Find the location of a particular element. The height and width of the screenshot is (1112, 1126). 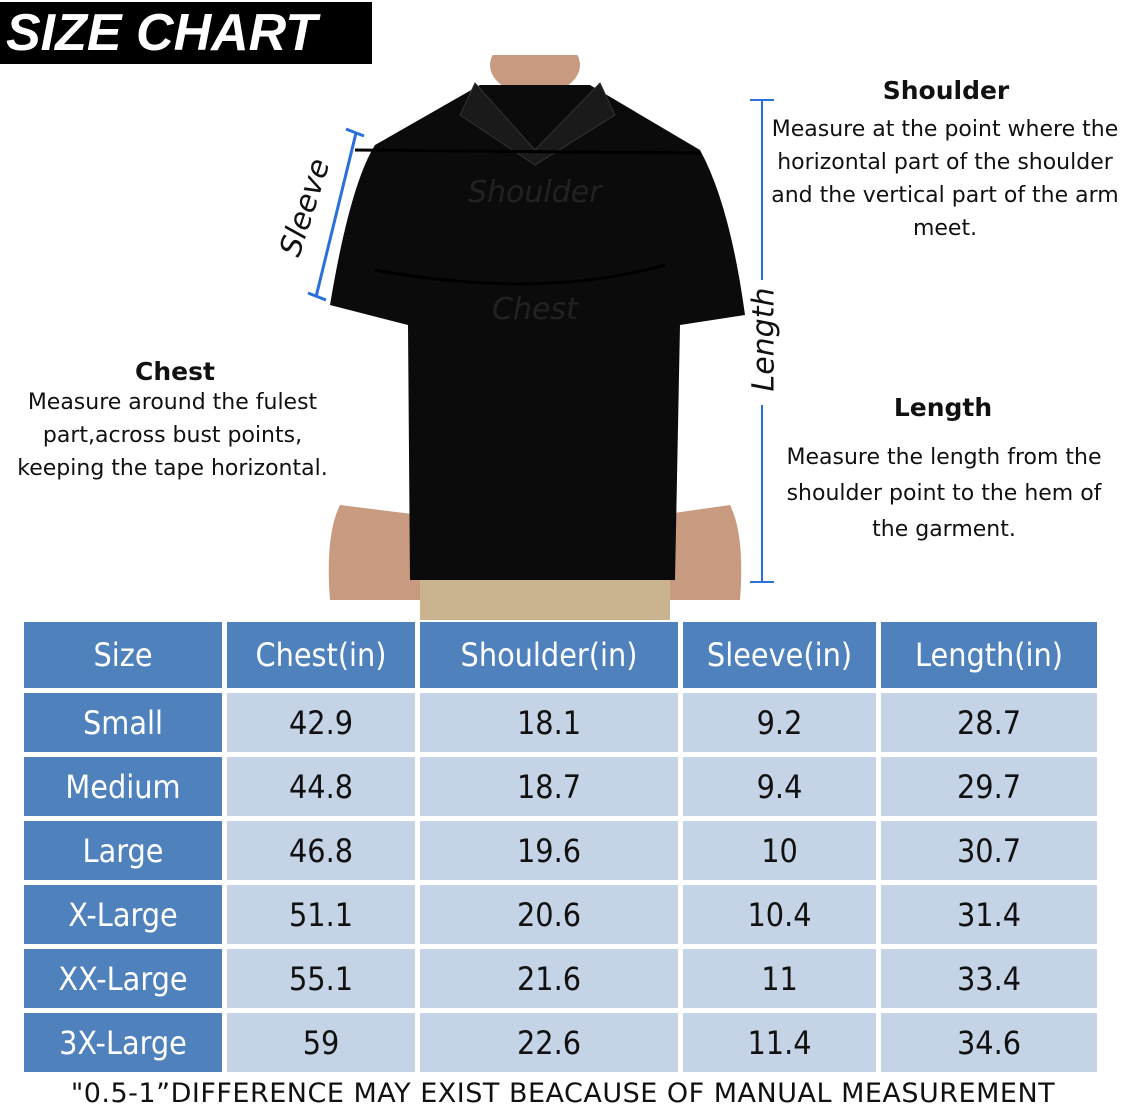

size-label-cell: XX-Large is located at coordinates (123, 978).